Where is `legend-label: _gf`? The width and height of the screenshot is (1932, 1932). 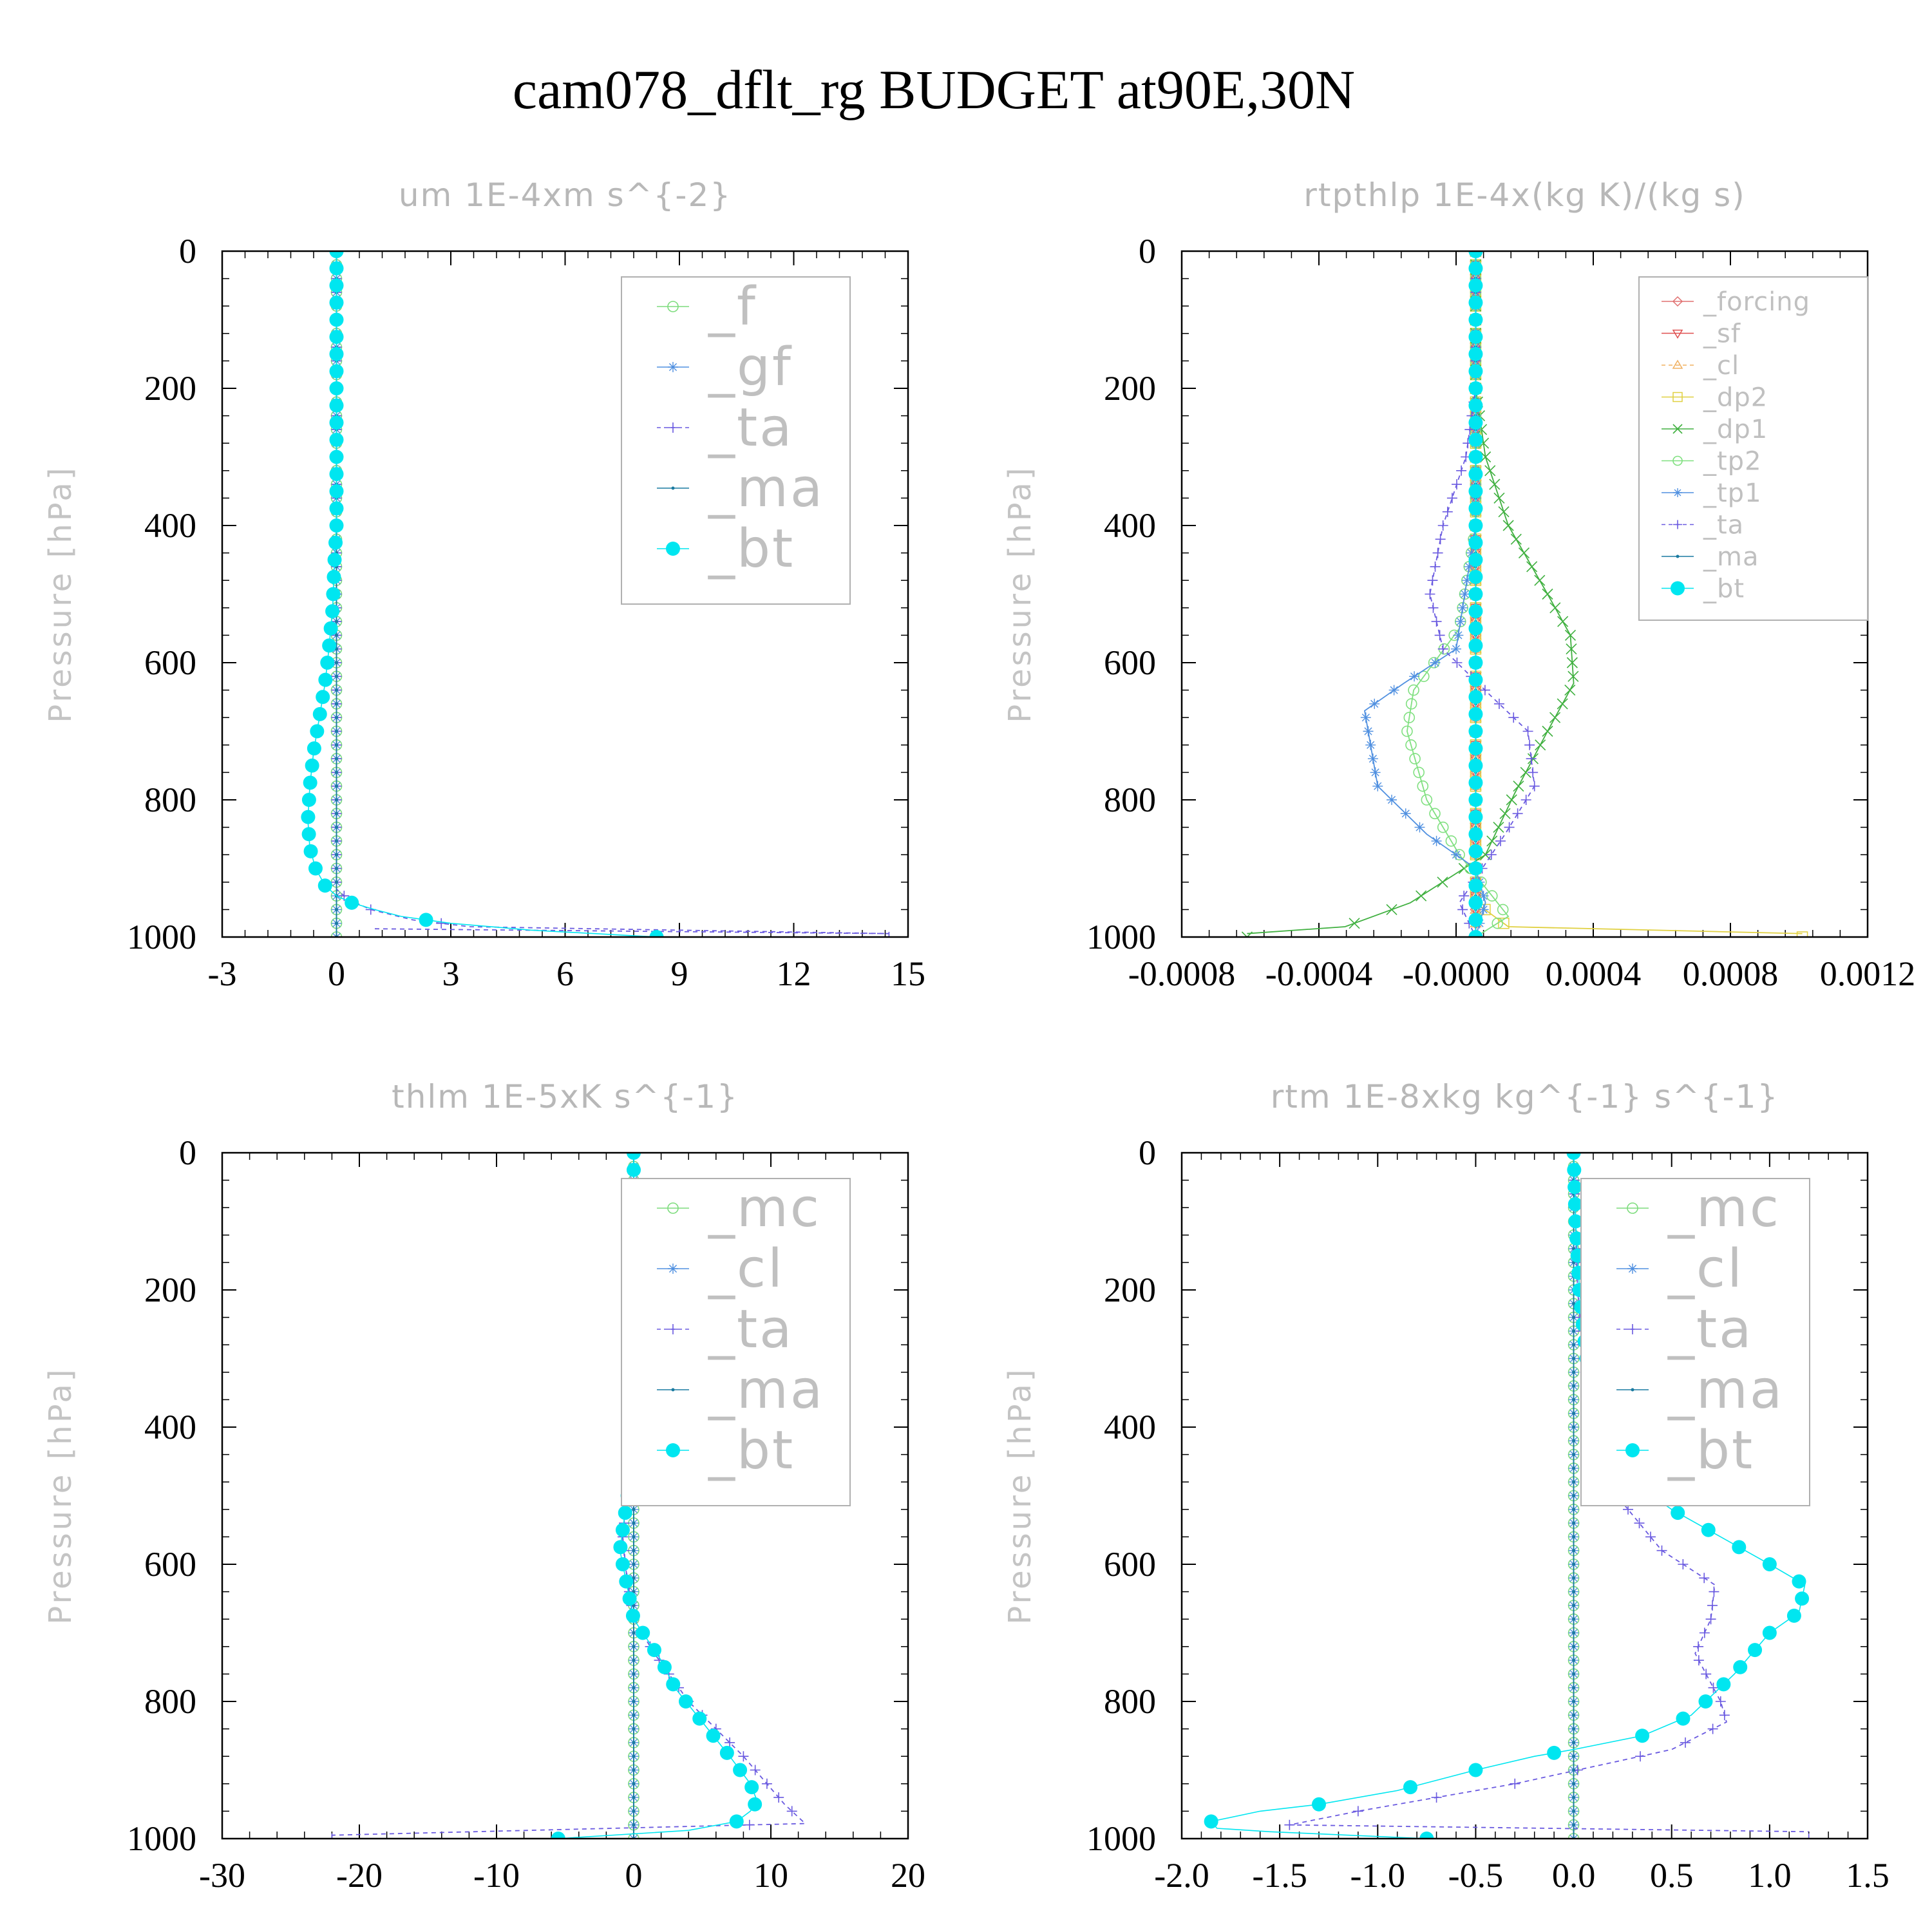 legend-label: _gf is located at coordinates (750, 367).